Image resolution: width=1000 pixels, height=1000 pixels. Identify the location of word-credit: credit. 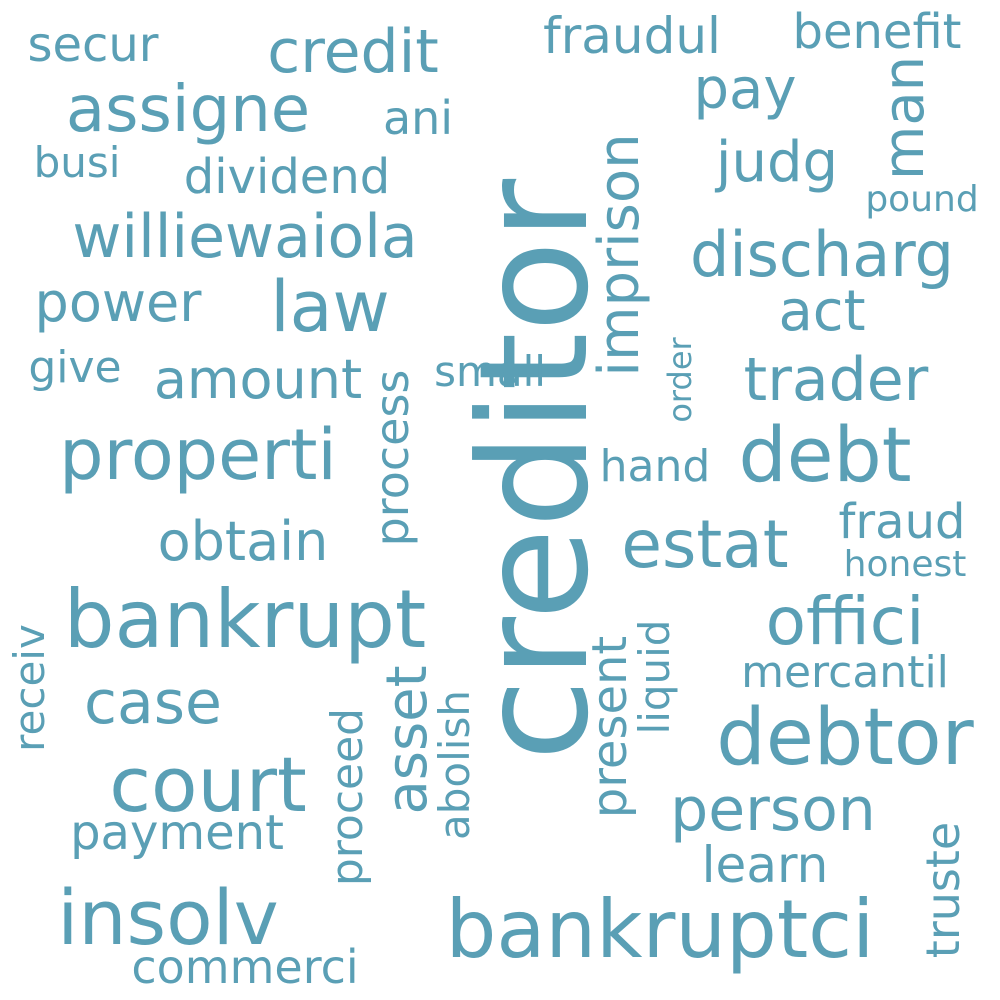
(353, 52).